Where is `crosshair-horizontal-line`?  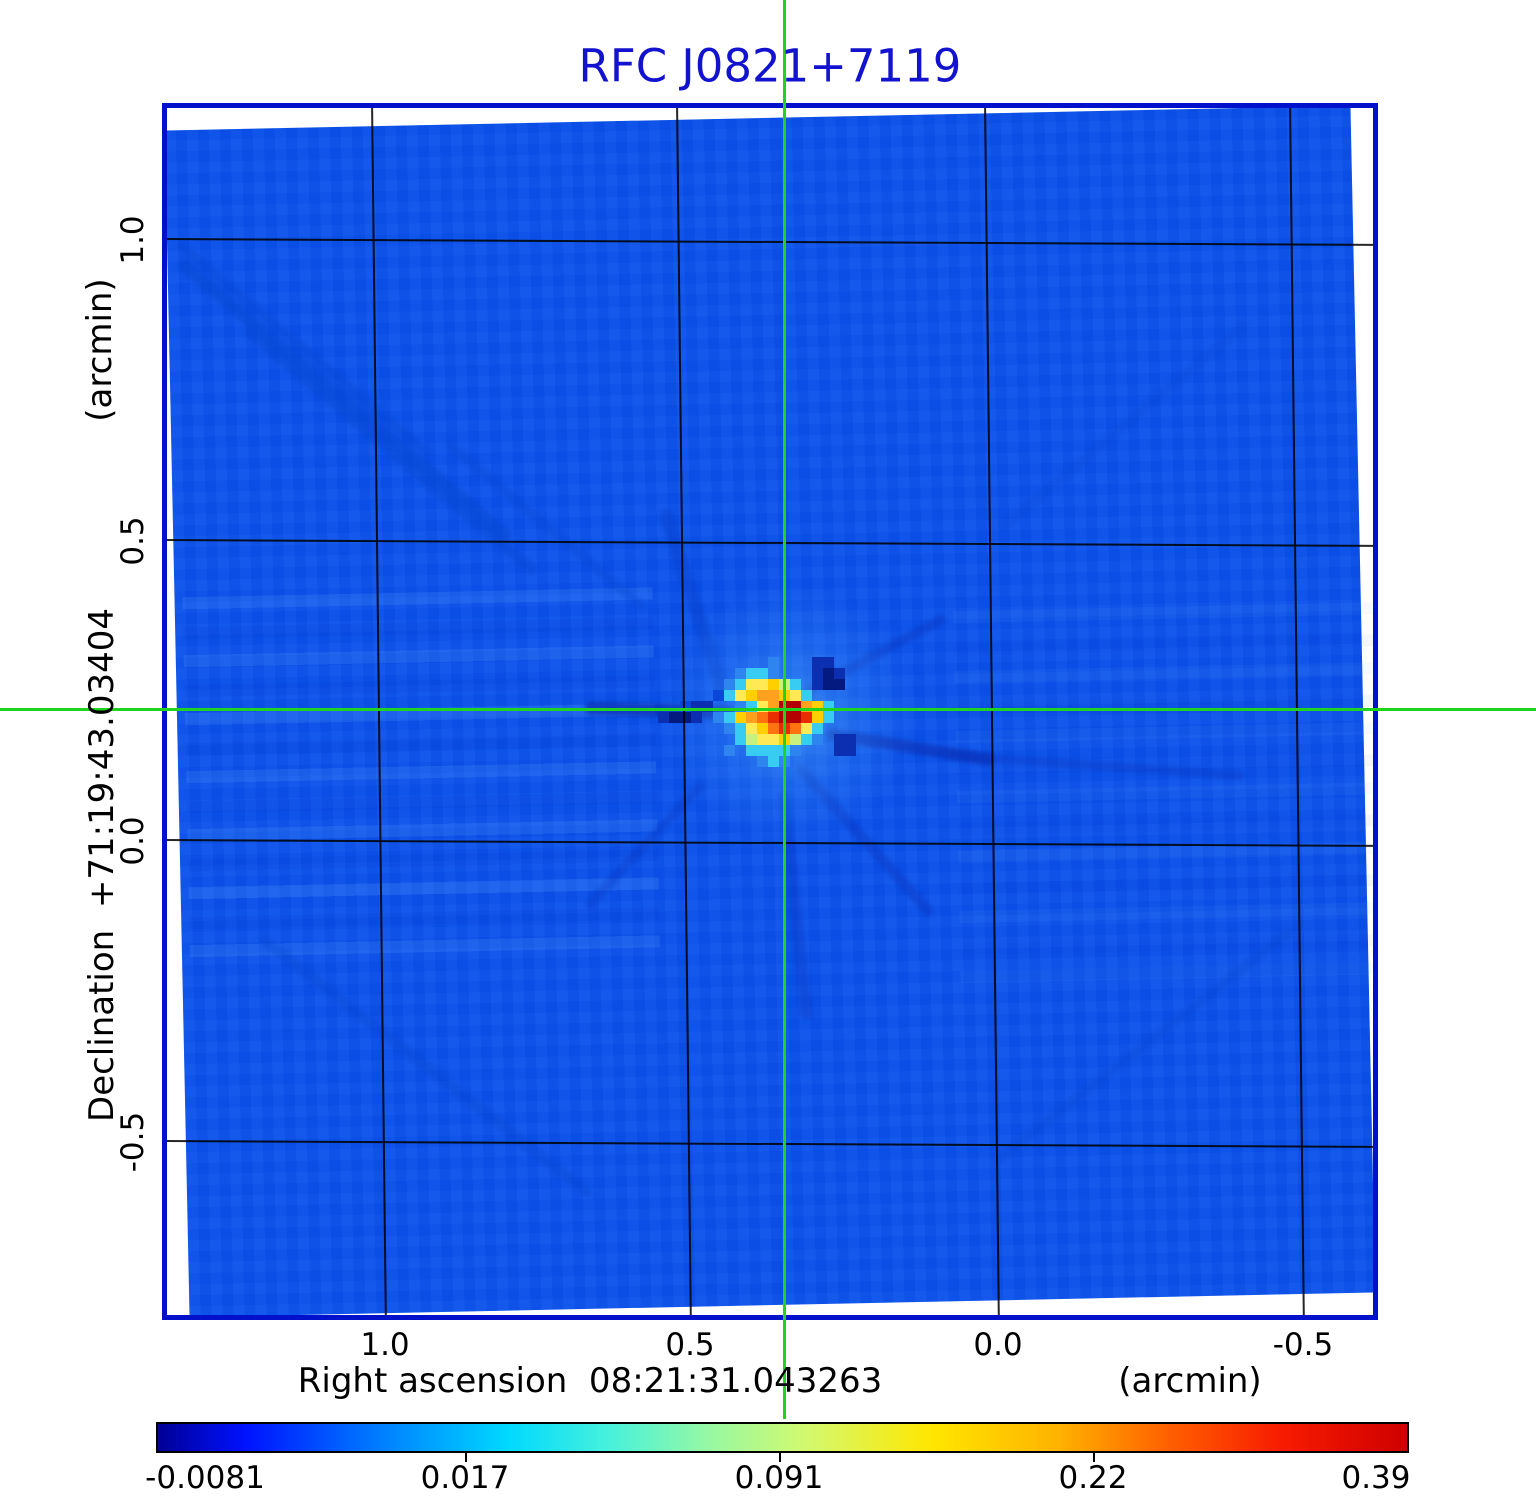
crosshair-horizontal-line is located at coordinates (768, 709).